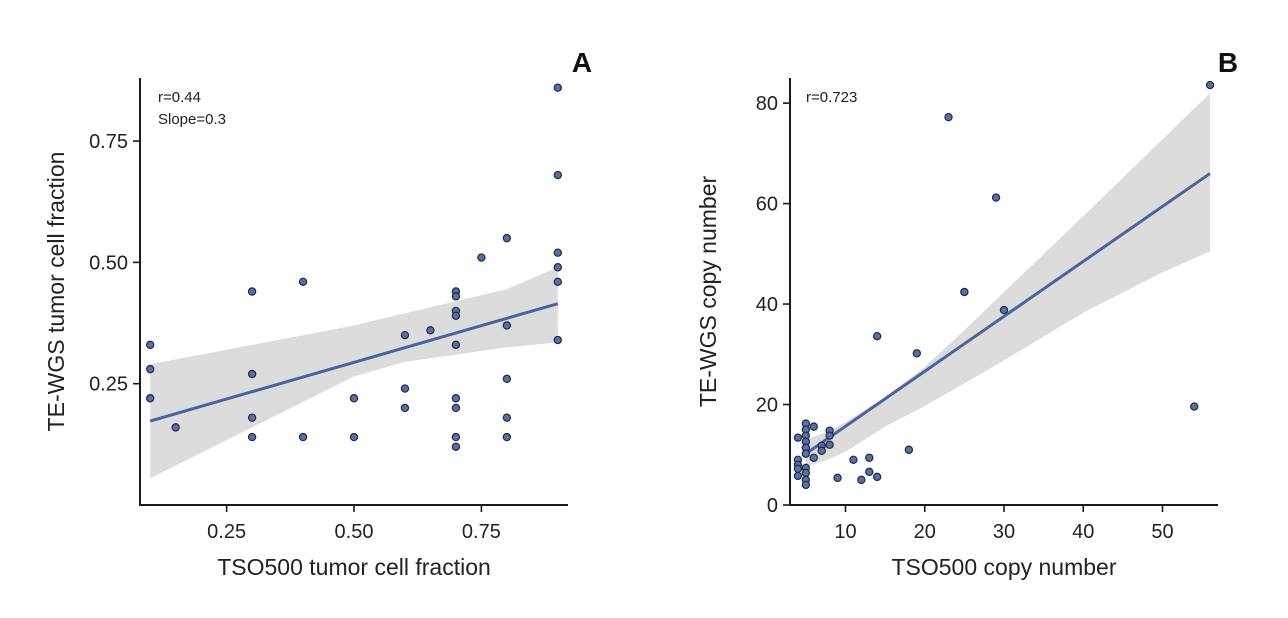 Image resolution: width=1288 pixels, height=618 pixels. Describe the element at coordinates (354, 532) in the screenshot. I see `panel-a-x-tick-label: 0.50` at that location.